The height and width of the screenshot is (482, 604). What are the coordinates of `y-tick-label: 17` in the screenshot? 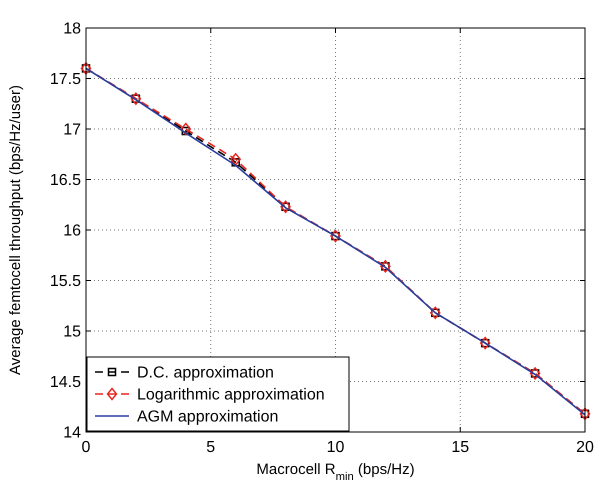 It's located at (72, 130).